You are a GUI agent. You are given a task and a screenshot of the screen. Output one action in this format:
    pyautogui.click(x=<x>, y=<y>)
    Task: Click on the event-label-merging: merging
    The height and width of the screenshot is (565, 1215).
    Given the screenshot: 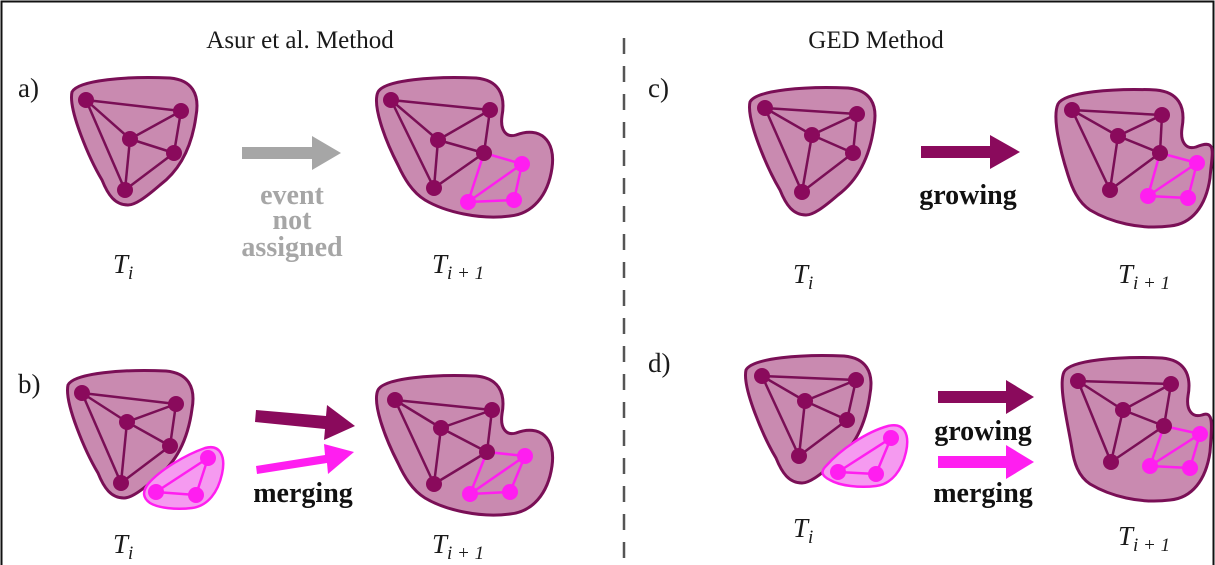 What is the action you would take?
    pyautogui.click(x=983, y=493)
    